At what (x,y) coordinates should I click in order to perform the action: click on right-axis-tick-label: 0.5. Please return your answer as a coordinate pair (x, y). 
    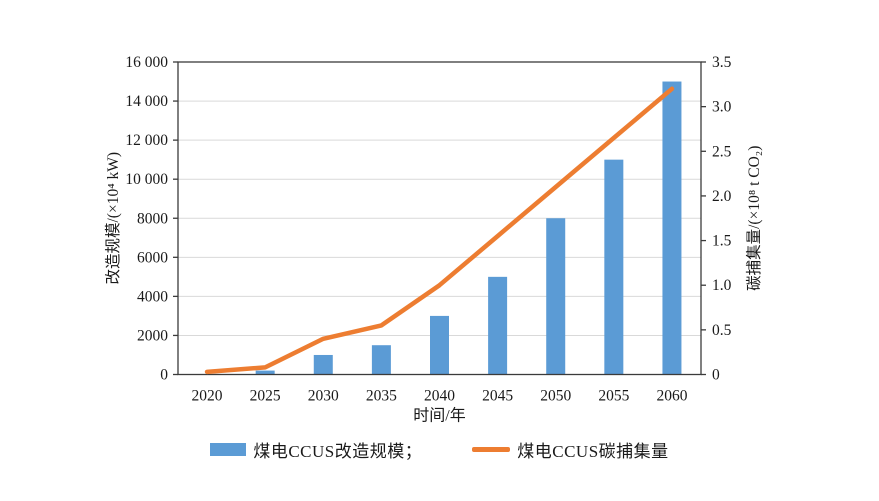
    Looking at the image, I should click on (722, 330).